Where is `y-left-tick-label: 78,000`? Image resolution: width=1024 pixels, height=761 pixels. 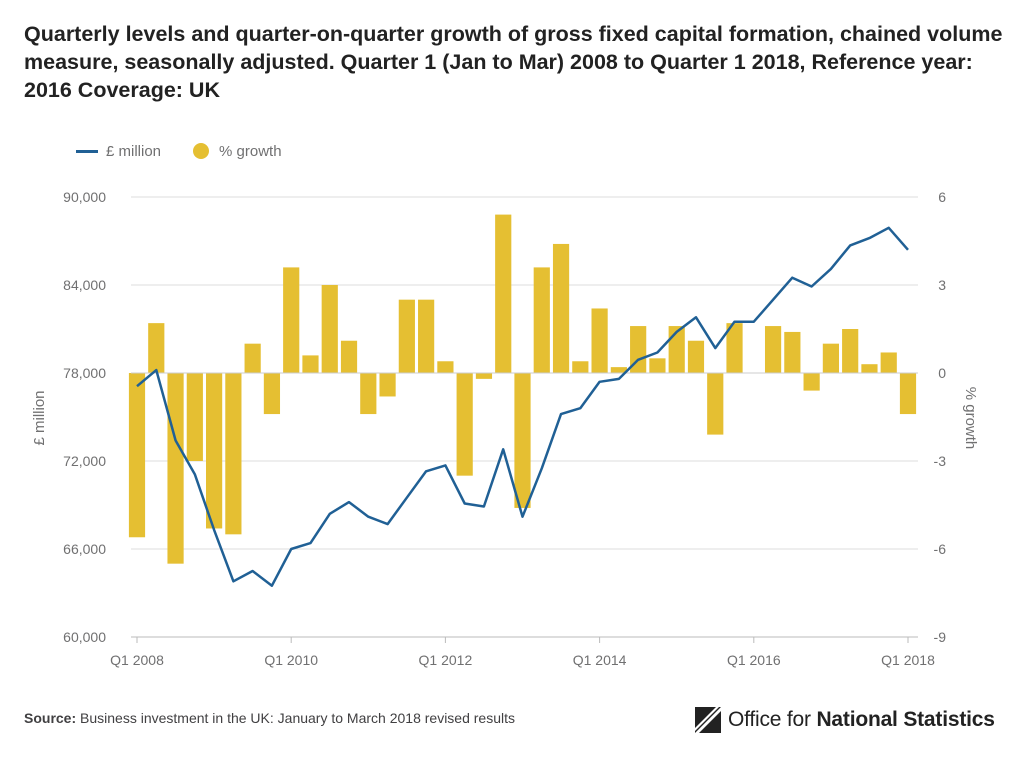
y-left-tick-label: 78,000 is located at coordinates (84, 373).